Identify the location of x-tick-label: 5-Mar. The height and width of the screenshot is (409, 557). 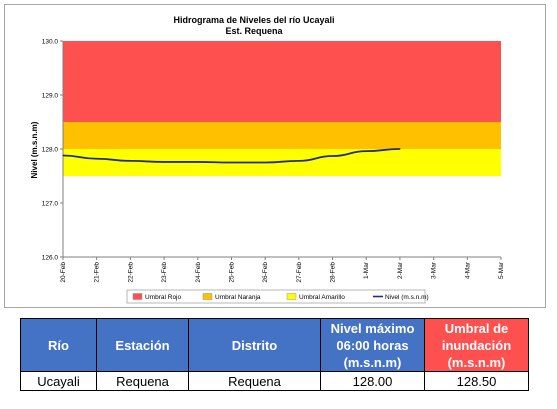
(501, 270).